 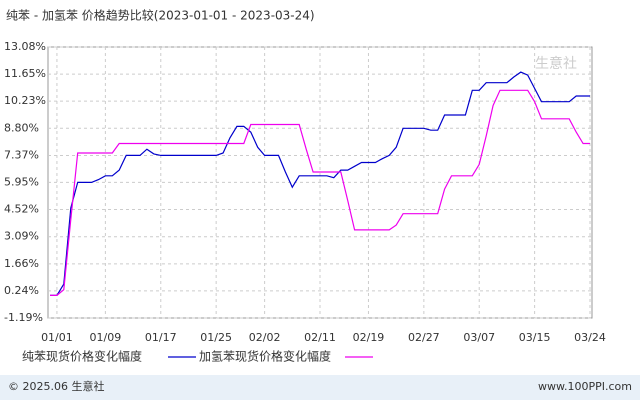 What do you see at coordinates (590, 337) in the screenshot?
I see `x-tick-label: 03/24` at bounding box center [590, 337].